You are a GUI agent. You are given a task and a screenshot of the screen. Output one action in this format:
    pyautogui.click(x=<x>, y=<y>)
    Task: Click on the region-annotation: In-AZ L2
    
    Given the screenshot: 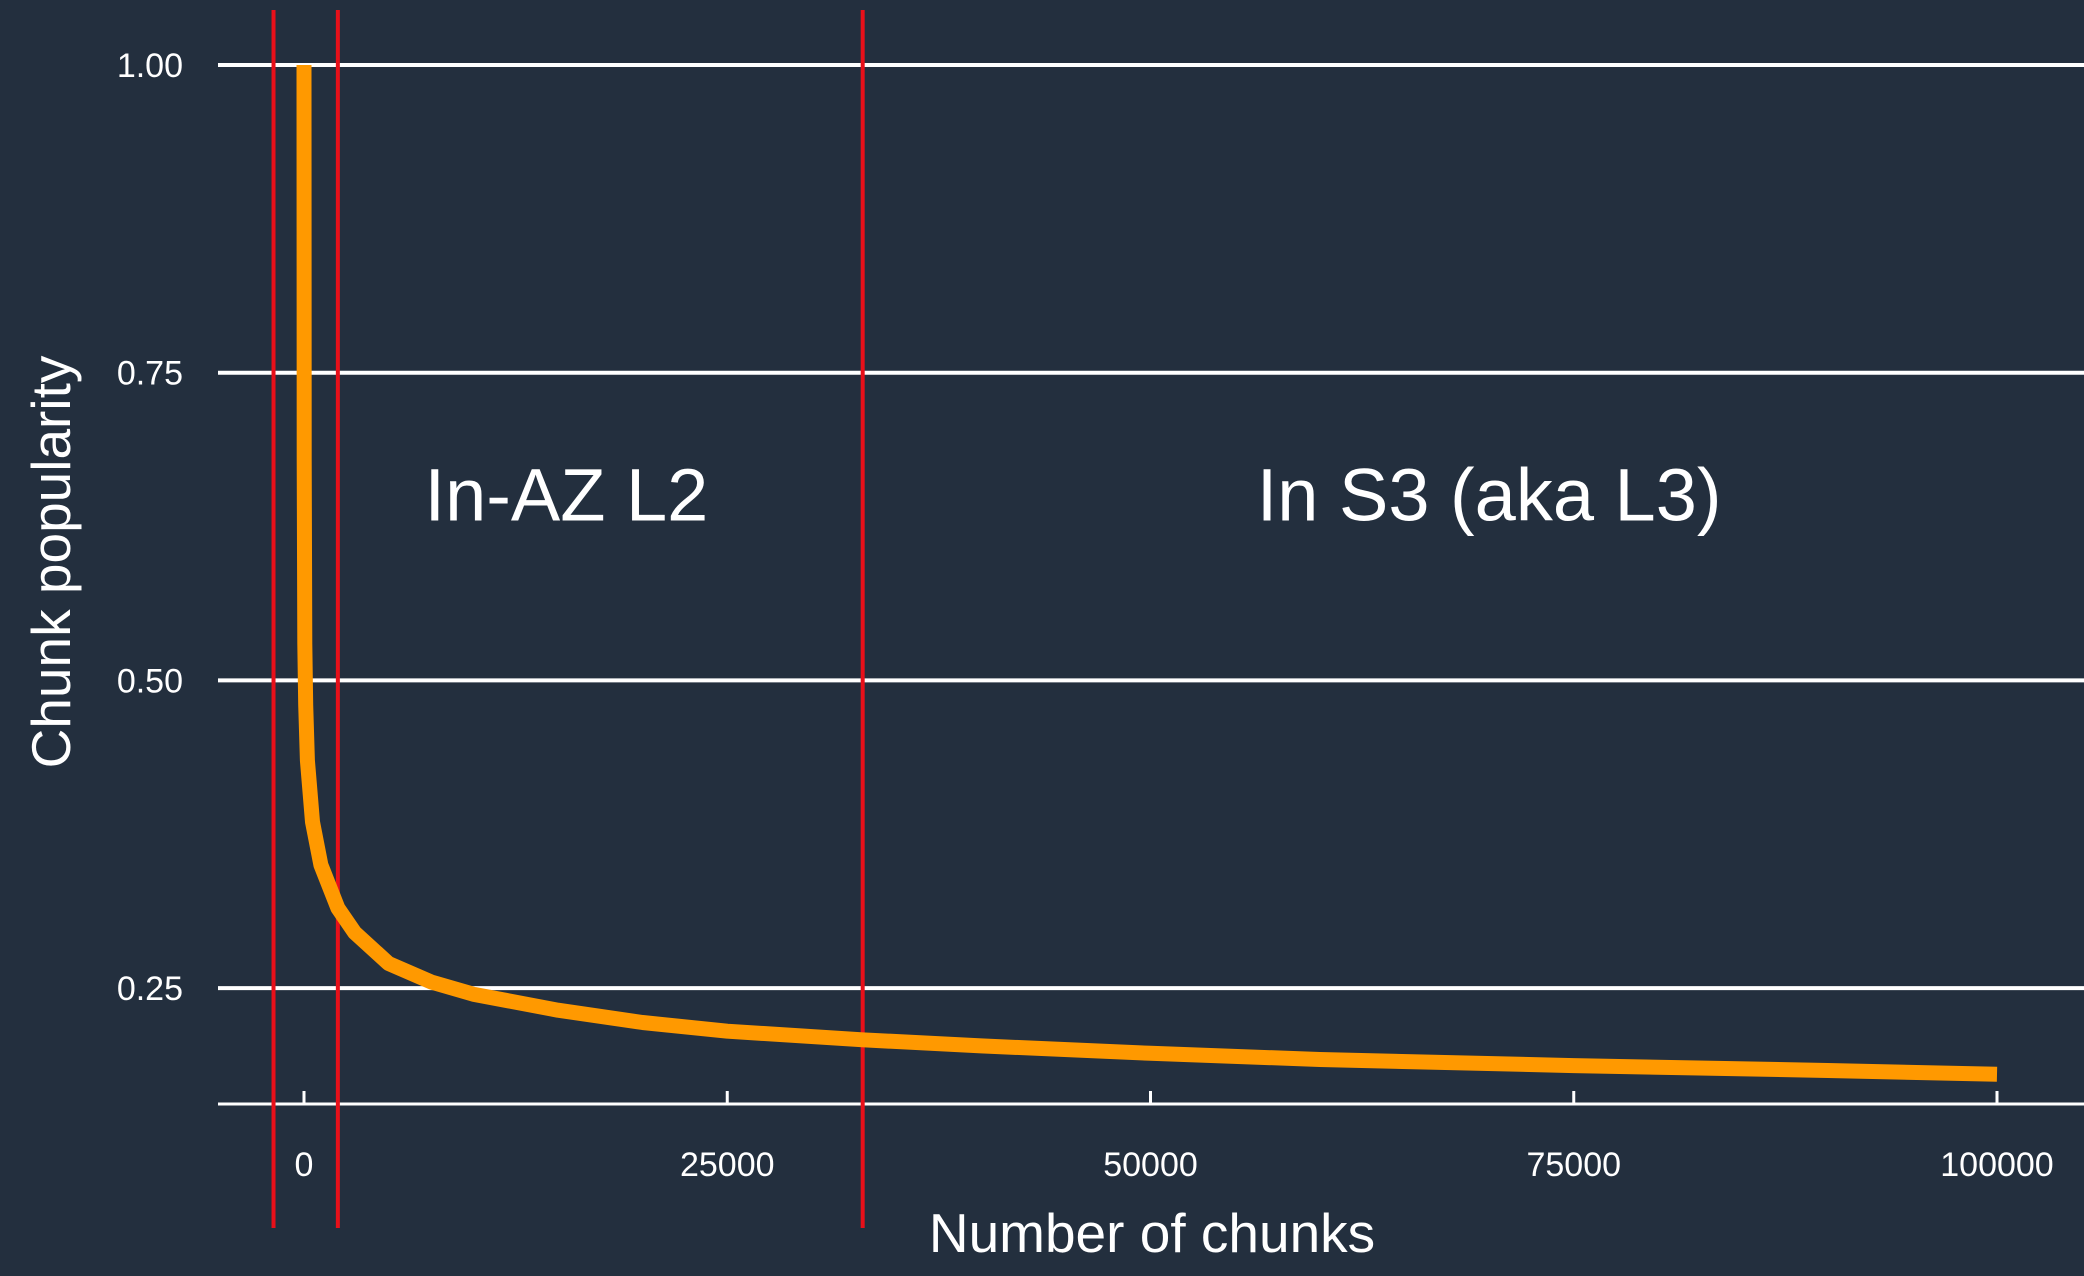 What is the action you would take?
    pyautogui.click(x=567, y=494)
    